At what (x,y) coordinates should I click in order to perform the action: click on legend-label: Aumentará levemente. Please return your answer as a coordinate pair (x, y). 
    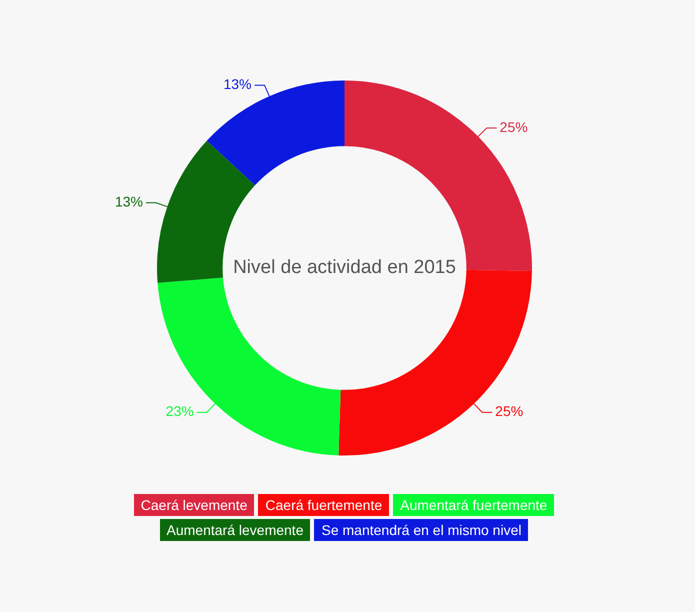
    Looking at the image, I should click on (238, 530).